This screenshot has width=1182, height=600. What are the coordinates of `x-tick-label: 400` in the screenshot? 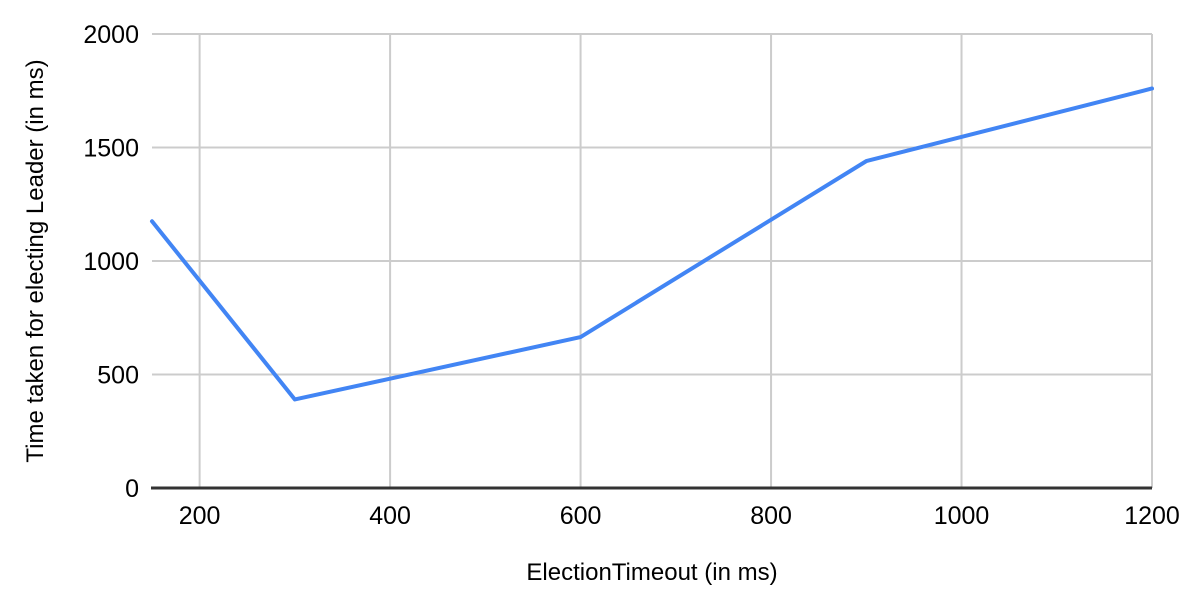 It's located at (390, 516).